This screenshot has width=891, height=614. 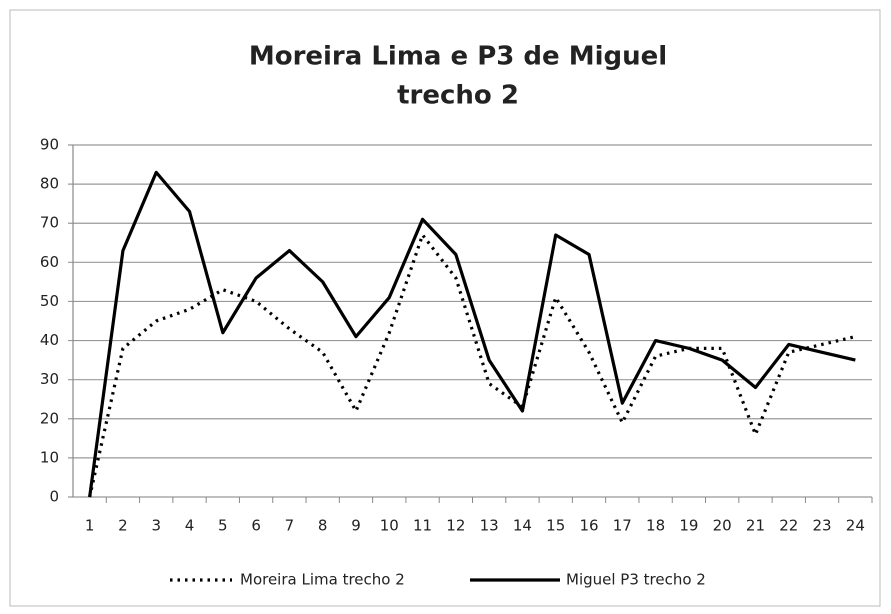 What do you see at coordinates (190, 526) in the screenshot?
I see `x-tick-label: 4` at bounding box center [190, 526].